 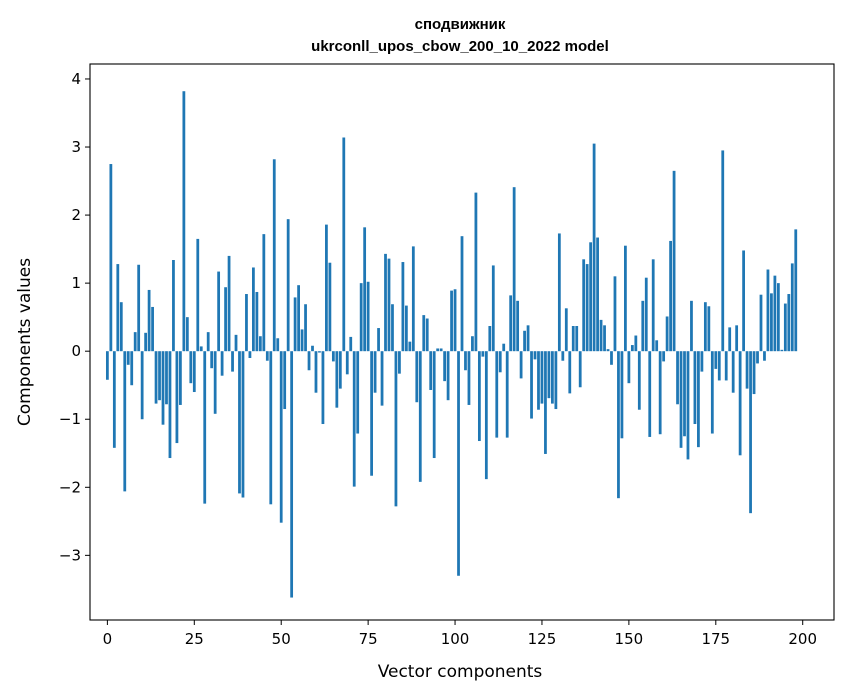 What do you see at coordinates (460, 672) in the screenshot?
I see `x-axis-label: Vector components` at bounding box center [460, 672].